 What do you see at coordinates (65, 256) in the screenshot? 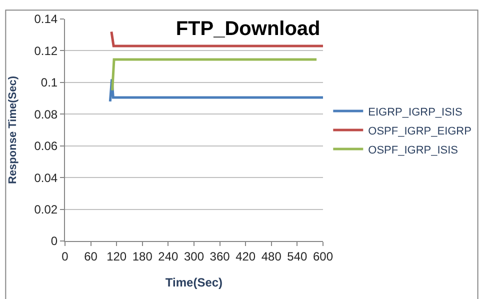
I see `x-tick-label: 0` at bounding box center [65, 256].